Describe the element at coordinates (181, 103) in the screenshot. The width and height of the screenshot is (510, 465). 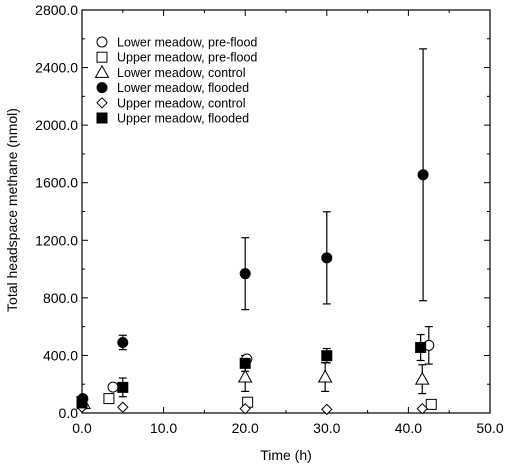
I see `legend-label: Upper meadow, control` at that location.